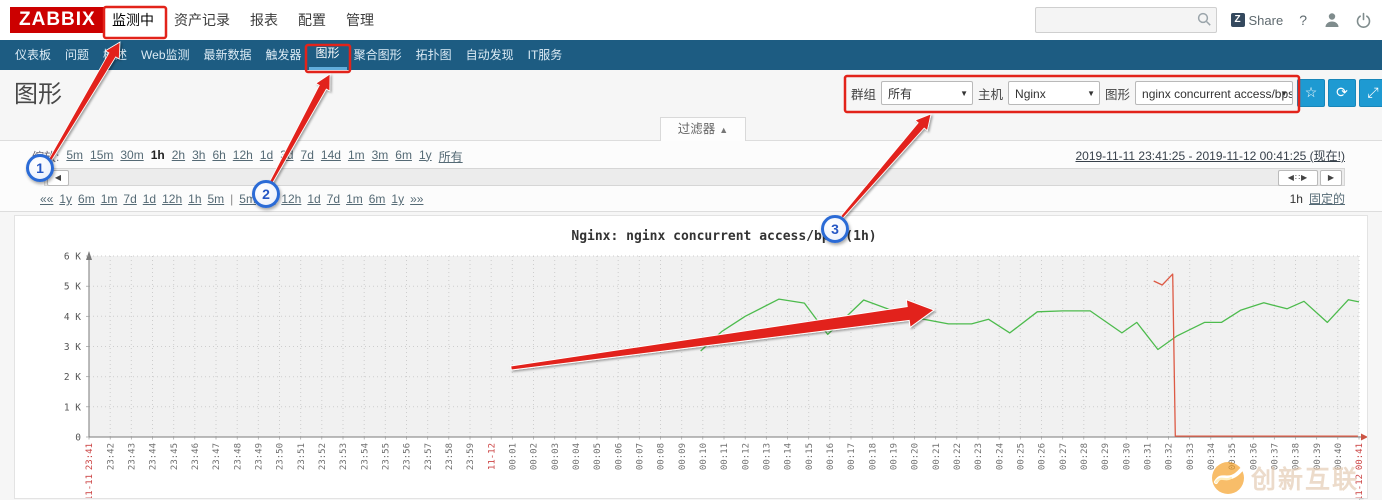 The image size is (1382, 500). What do you see at coordinates (1214, 93) in the screenshot?
I see `graph-select: nginx concurrent access/bps ▼` at bounding box center [1214, 93].